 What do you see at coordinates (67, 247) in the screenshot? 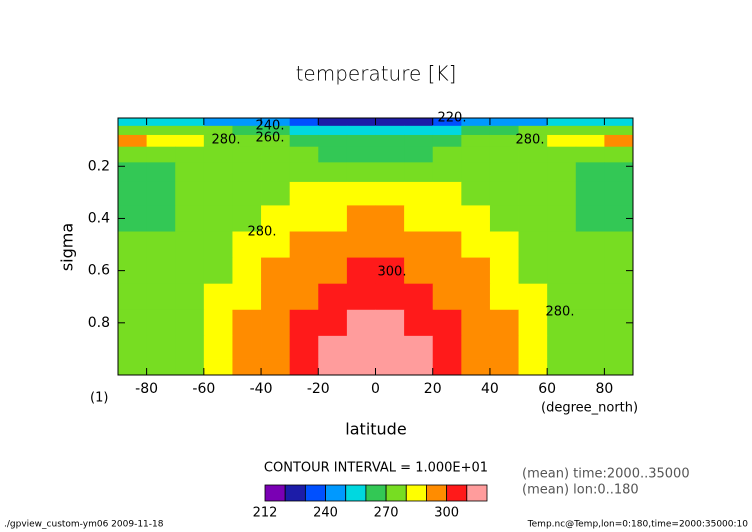
I see `y-axis-label: sigma` at bounding box center [67, 247].